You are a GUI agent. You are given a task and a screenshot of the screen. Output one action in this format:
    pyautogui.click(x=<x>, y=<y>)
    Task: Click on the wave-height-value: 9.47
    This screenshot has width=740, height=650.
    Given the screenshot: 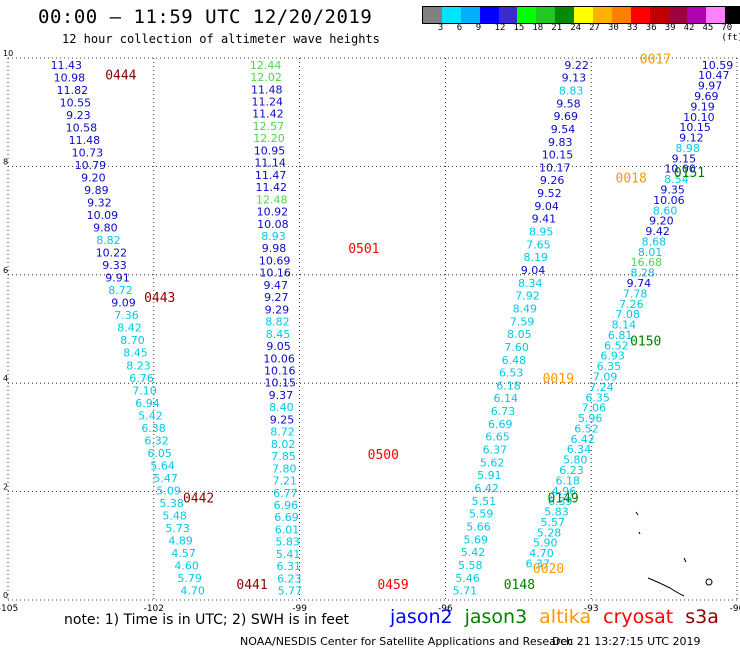 What is the action you would take?
    pyautogui.click(x=276, y=285)
    